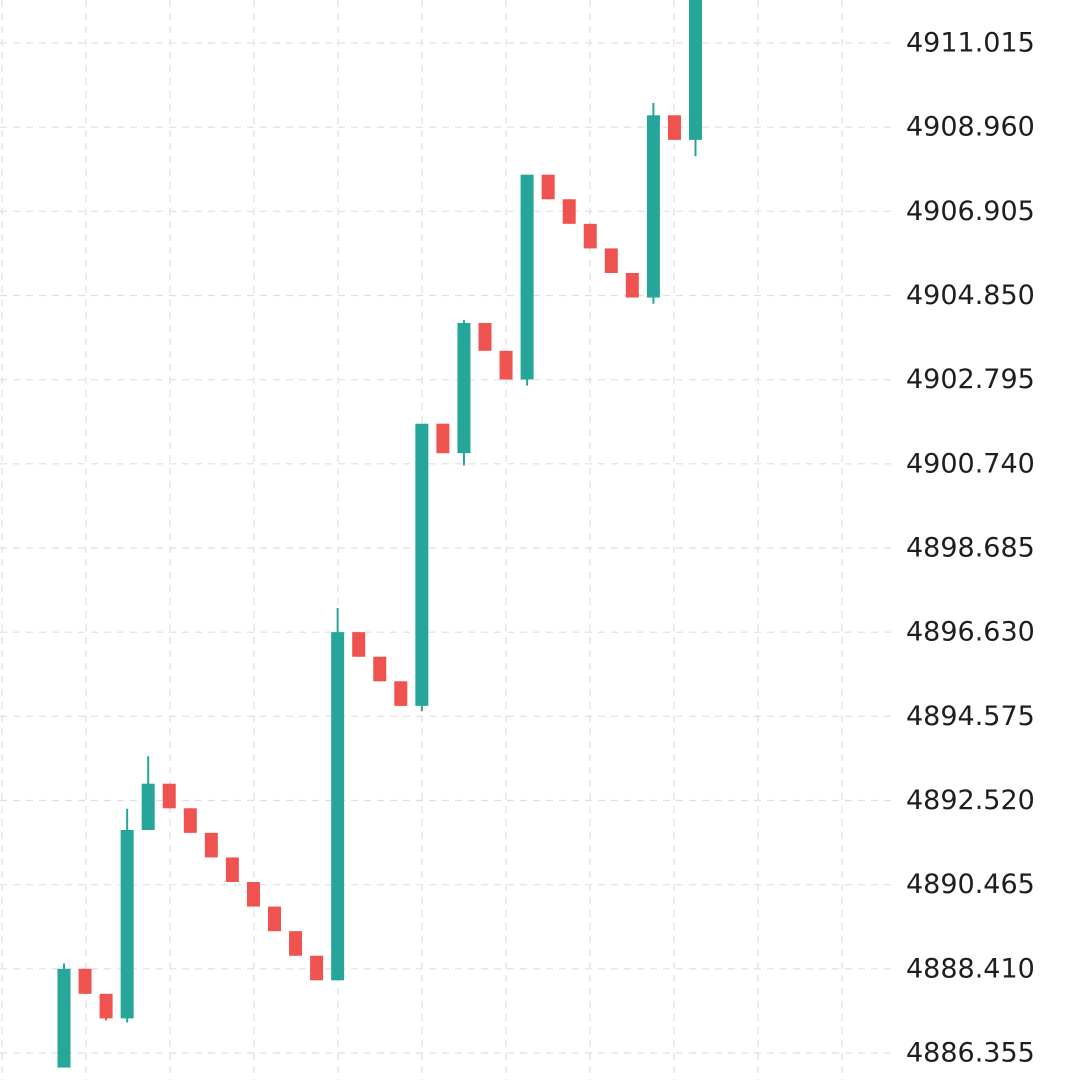 Image resolution: width=1080 pixels, height=1080 pixels. What do you see at coordinates (970, 463) in the screenshot?
I see `y-tick-label: 4900.740` at bounding box center [970, 463].